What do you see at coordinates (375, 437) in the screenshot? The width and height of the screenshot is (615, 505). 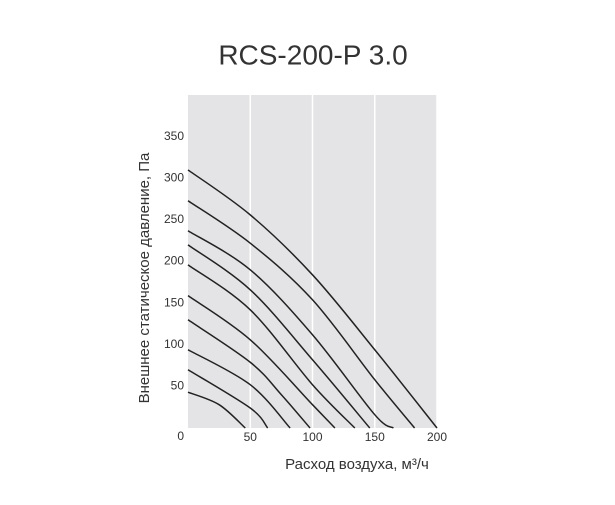 I see `x-tick-label: 150` at bounding box center [375, 437].